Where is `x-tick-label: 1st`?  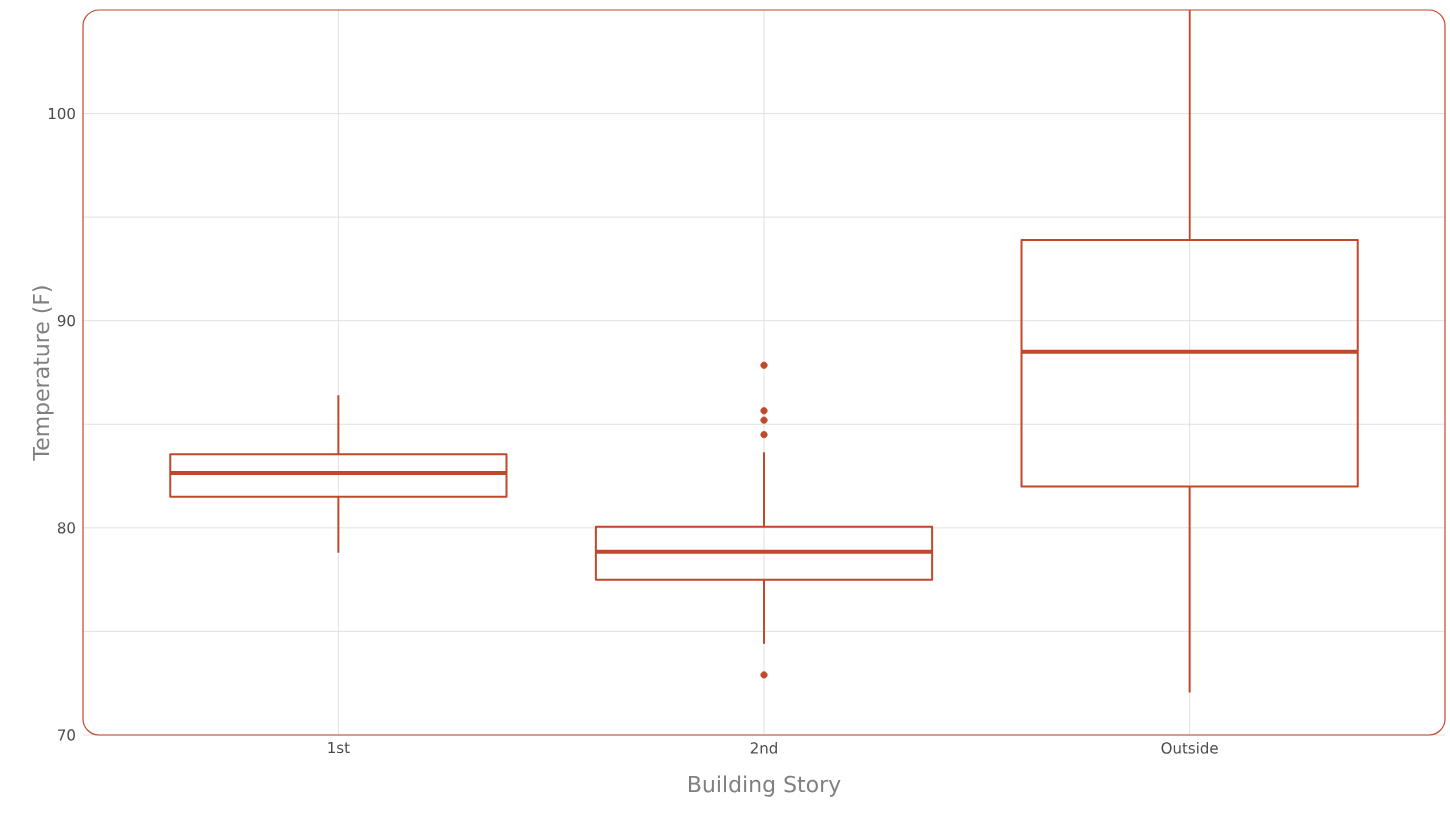 x-tick-label: 1st is located at coordinates (339, 748).